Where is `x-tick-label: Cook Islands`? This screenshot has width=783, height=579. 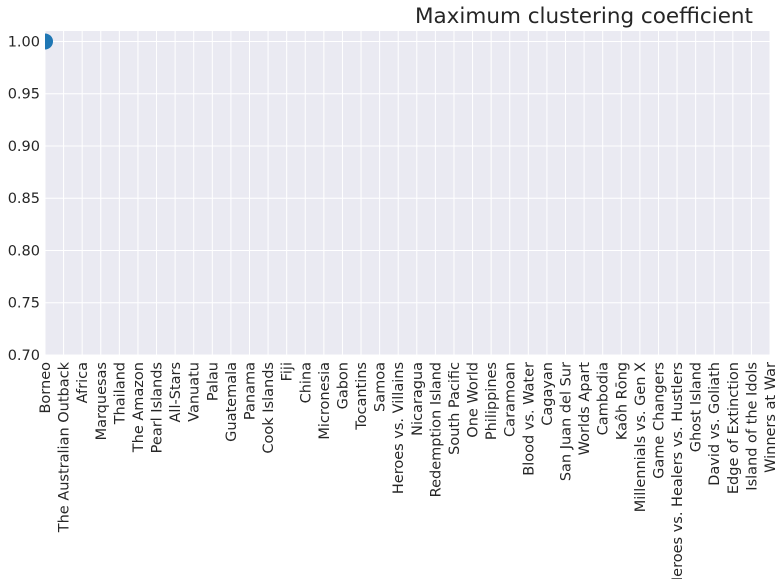
x-tick-label: Cook Islands is located at coordinates (269, 408).